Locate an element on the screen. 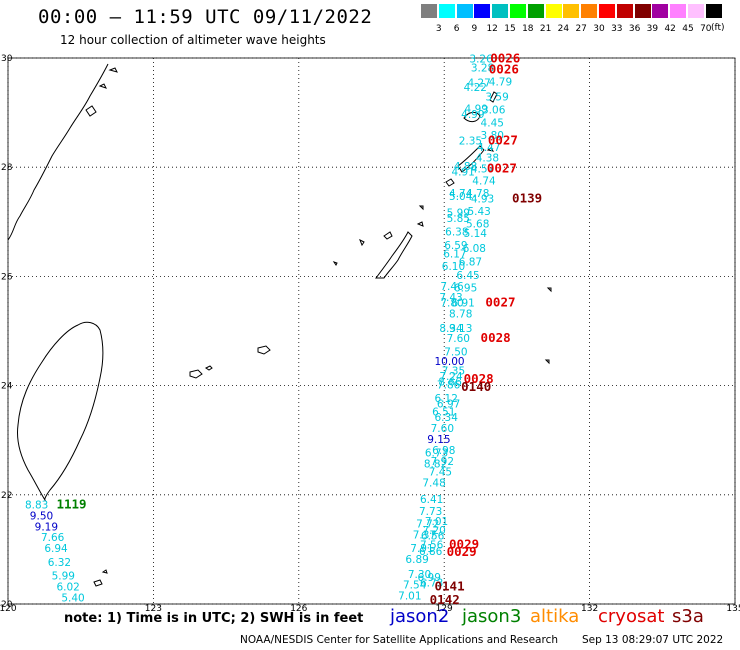  lon-tick-label: 129 is located at coordinates (444, 609).